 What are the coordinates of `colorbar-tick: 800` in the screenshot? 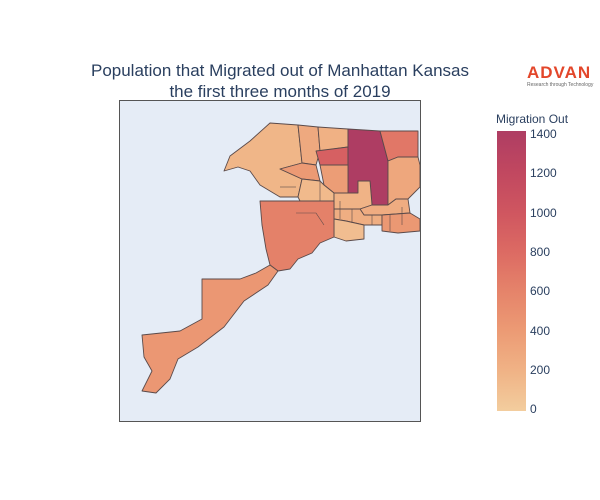 It's located at (540, 252).